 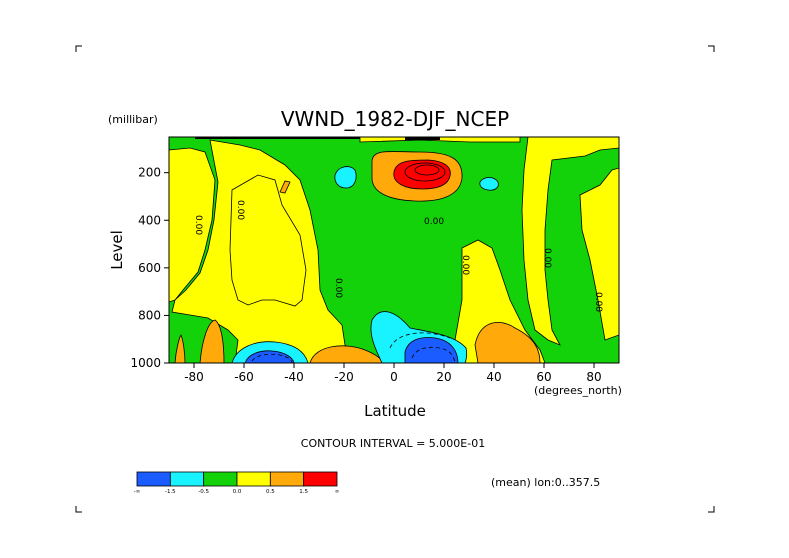 I want to click on field-orange-small, so click(x=285, y=187).